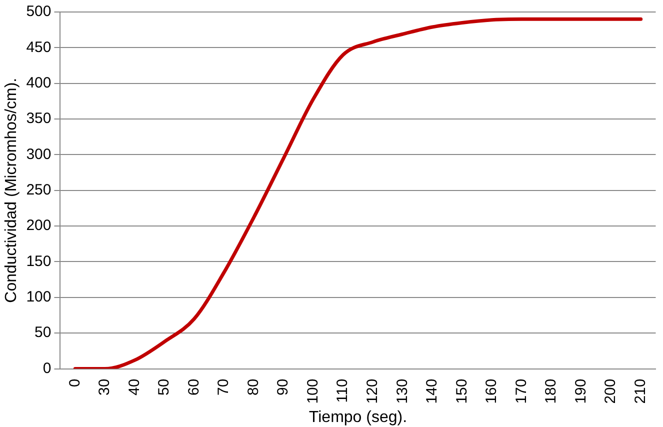 The image size is (663, 427). I want to click on y-tick-label: 50, so click(43, 333).